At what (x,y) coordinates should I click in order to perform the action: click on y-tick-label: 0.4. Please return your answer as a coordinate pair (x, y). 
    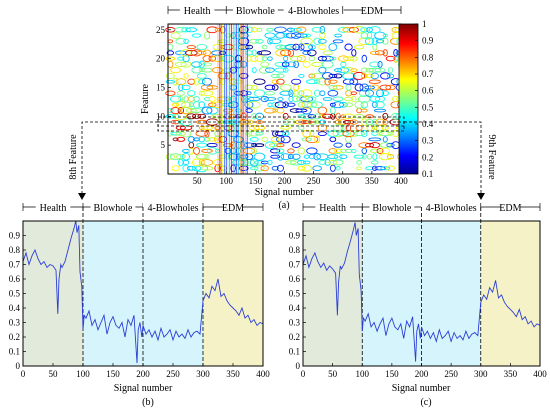
    Looking at the image, I should click on (15, 308).